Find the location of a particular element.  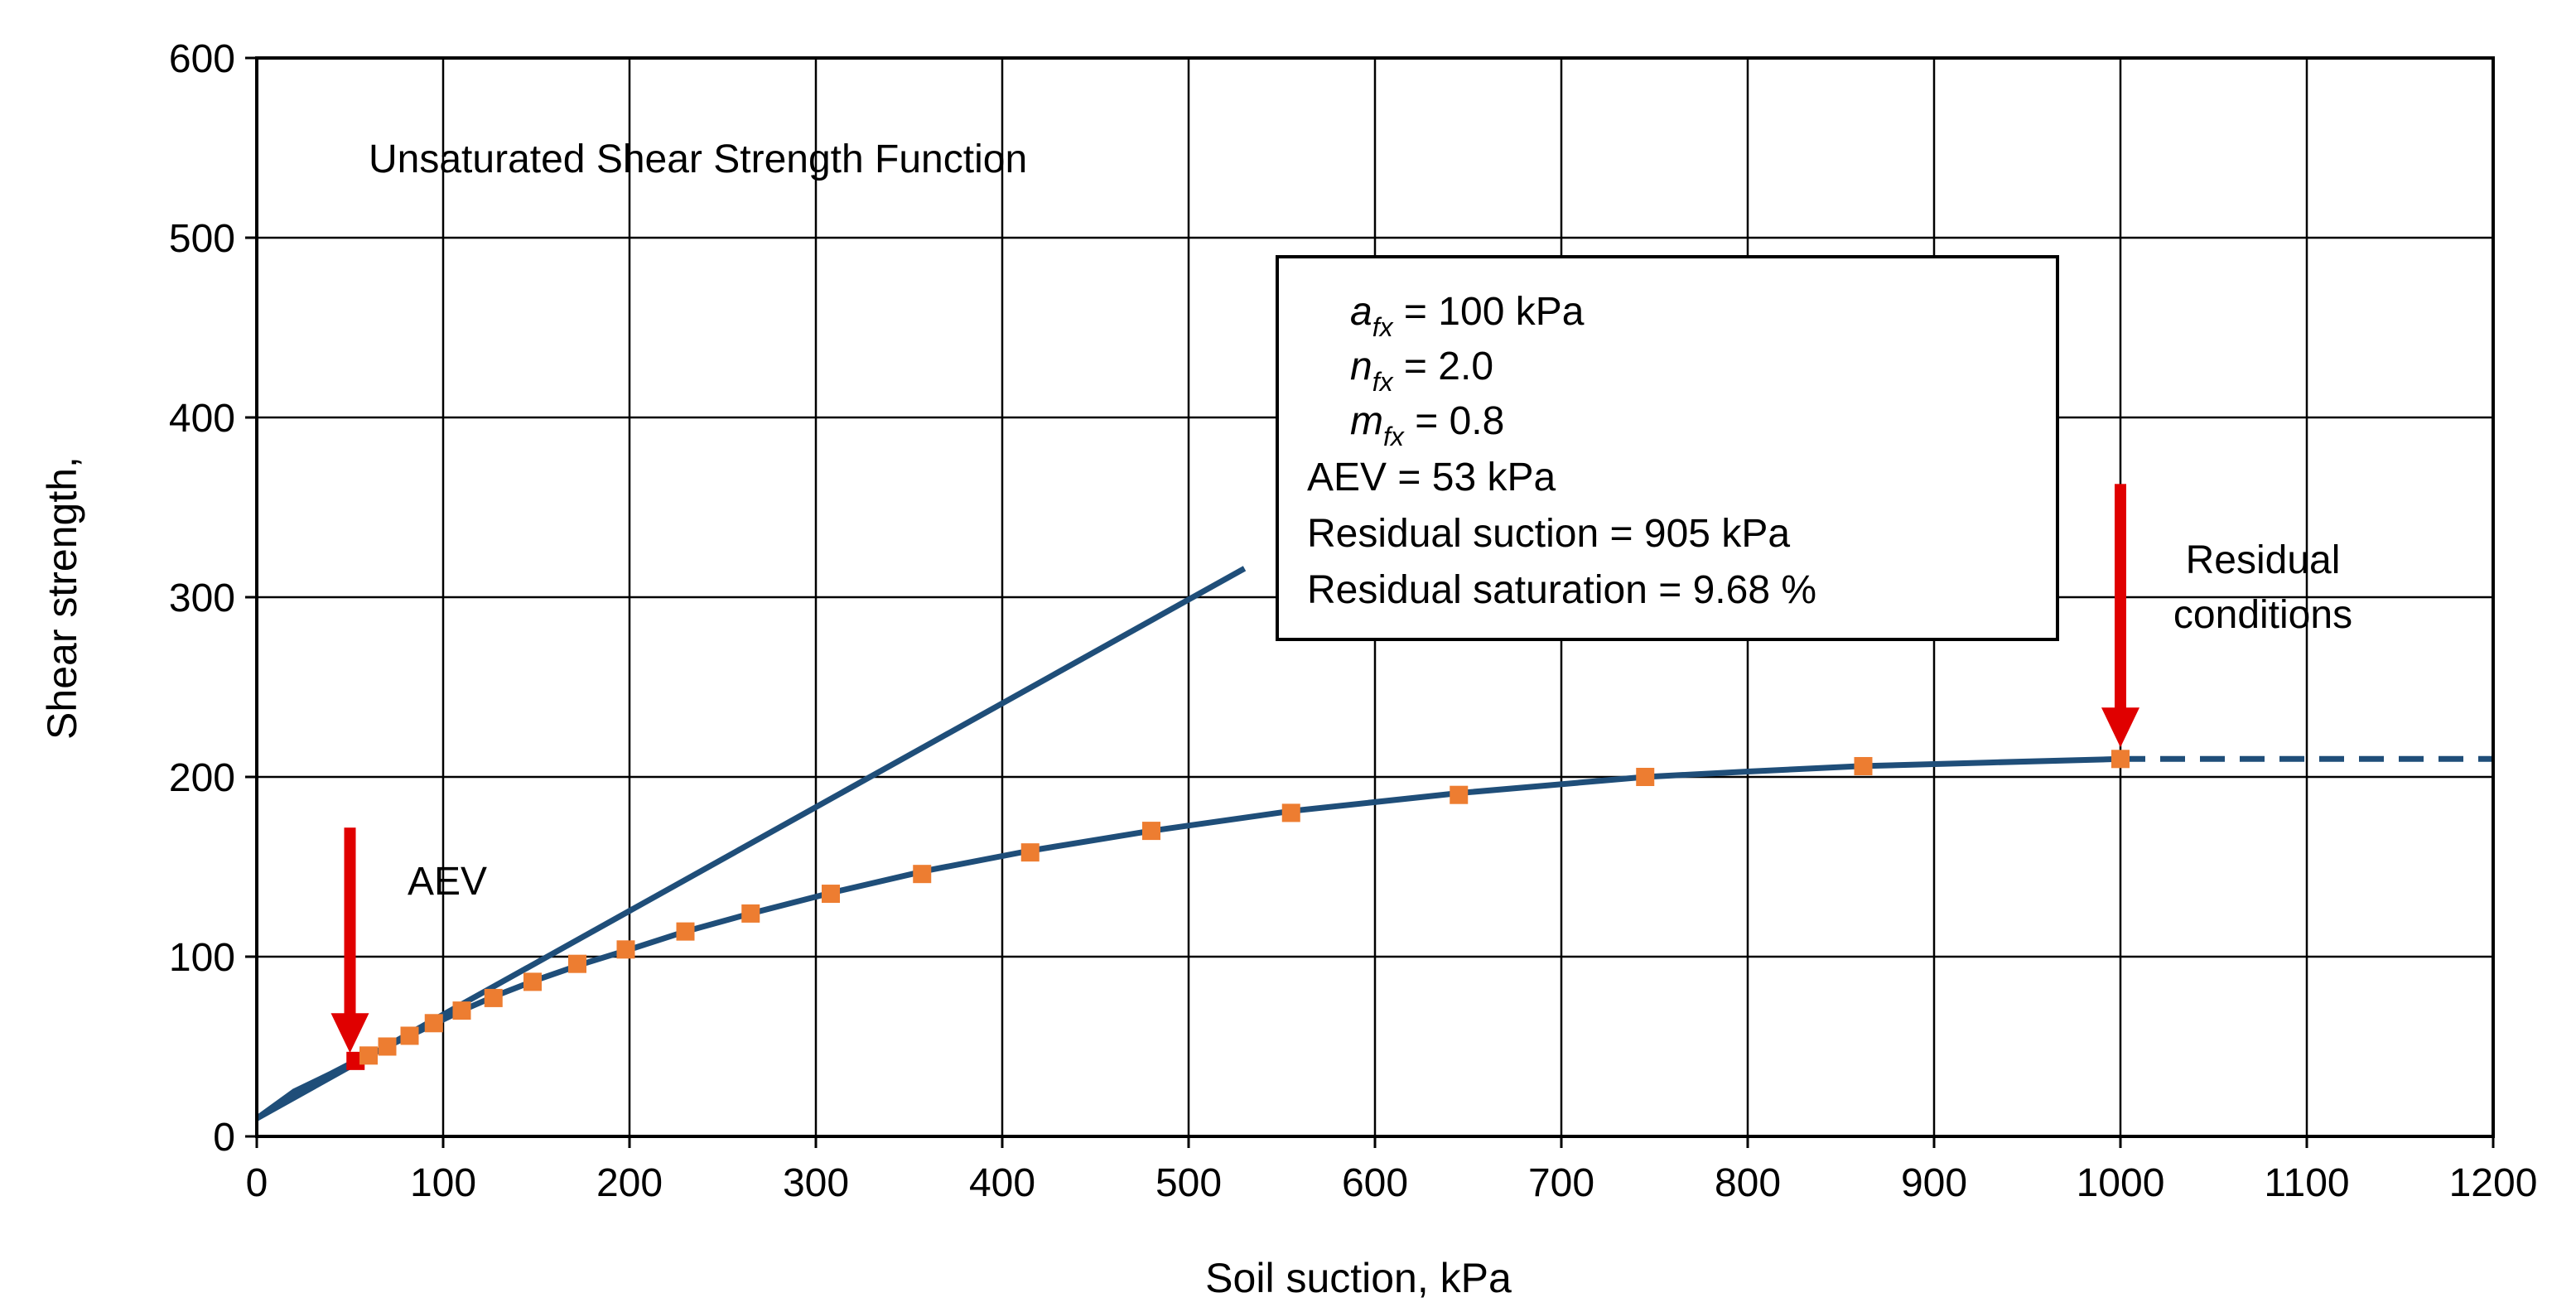

residual-label-line1: Residual is located at coordinates (2263, 560).